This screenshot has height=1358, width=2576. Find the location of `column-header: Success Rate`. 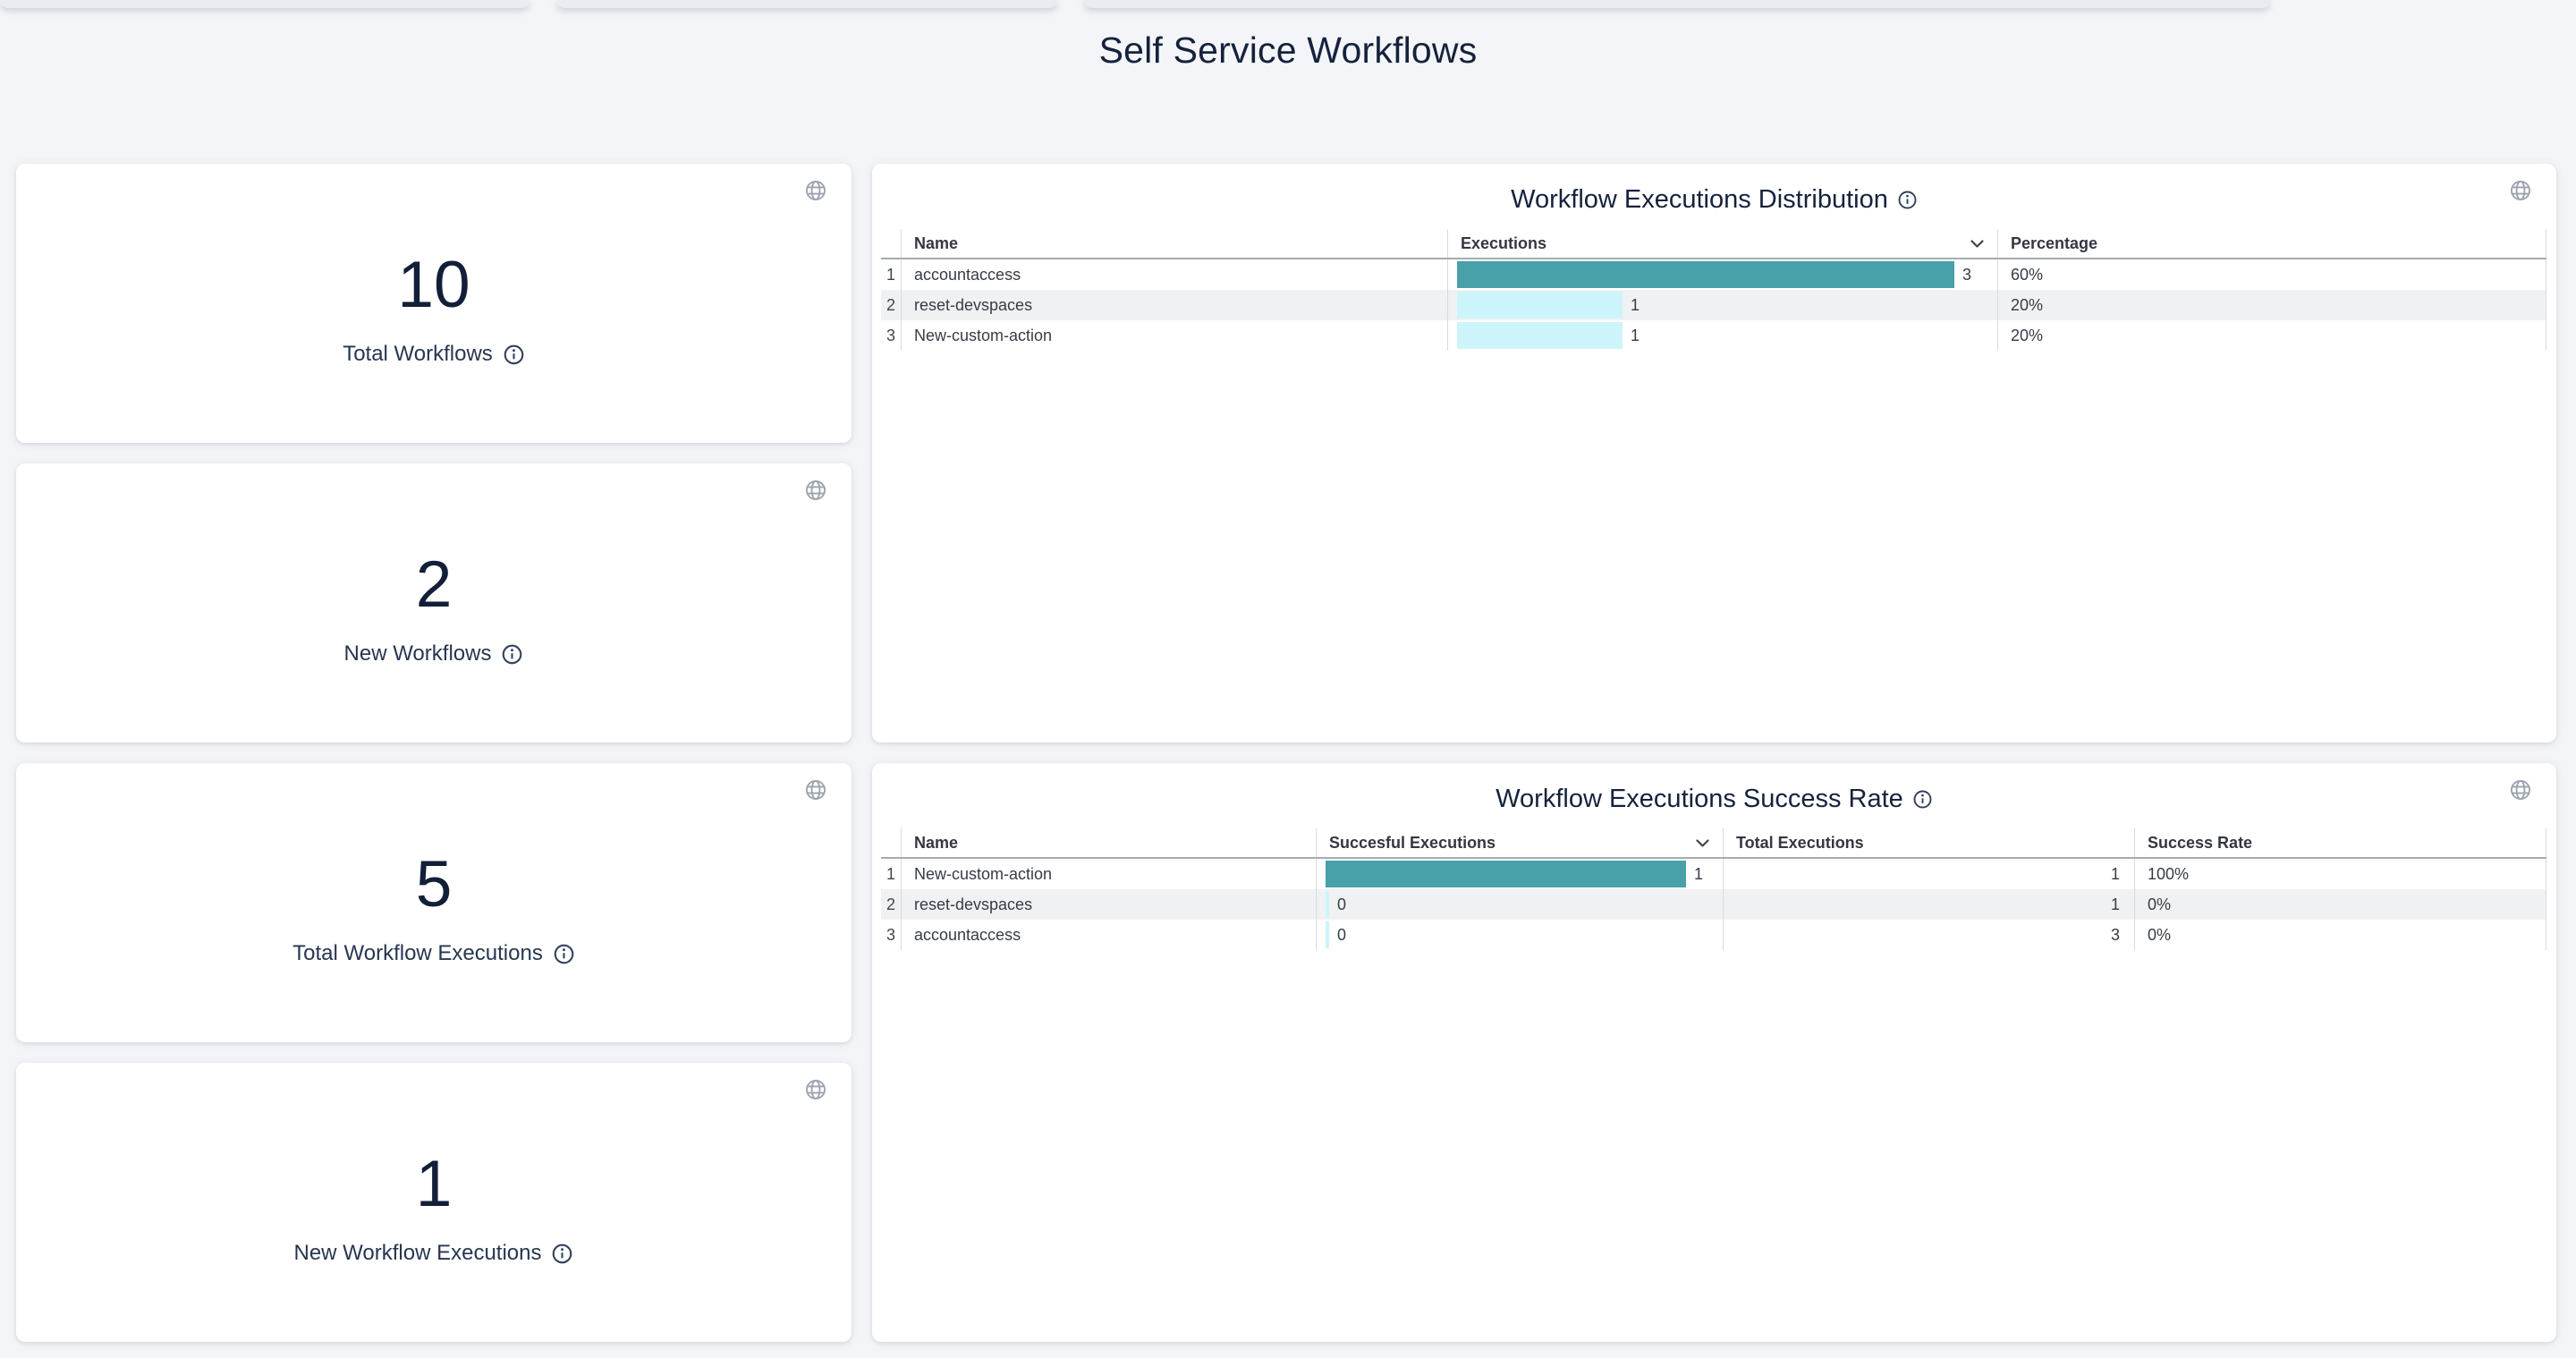

column-header: Success Rate is located at coordinates (2340, 843).